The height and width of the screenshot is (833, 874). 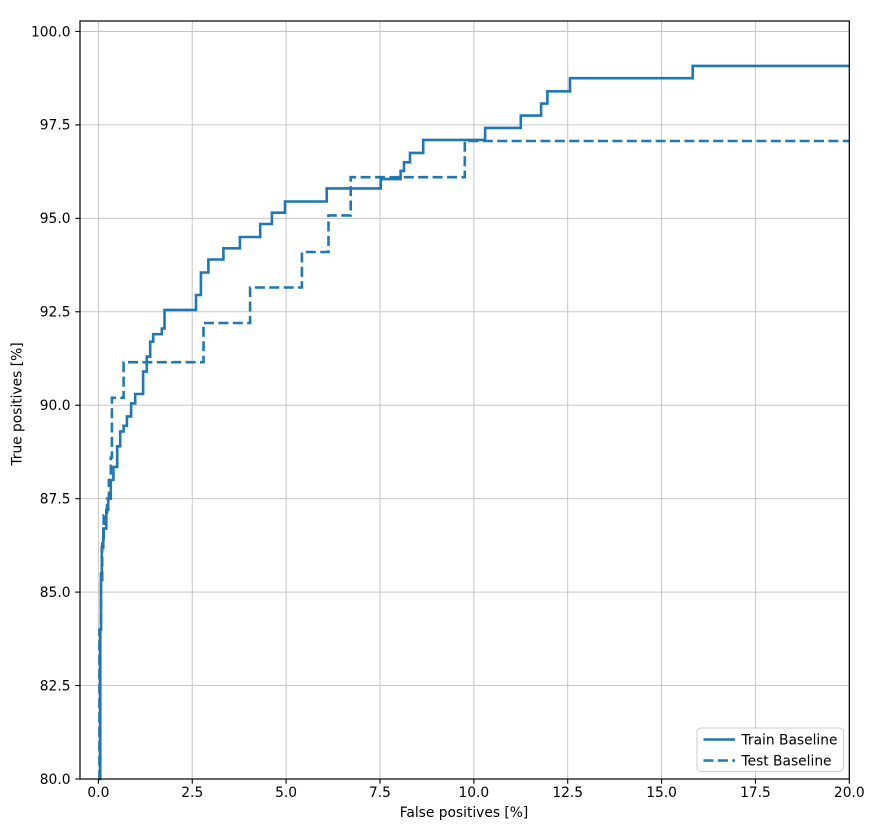 I want to click on legend-label-train-baseline: Train Baseline, so click(x=789, y=740).